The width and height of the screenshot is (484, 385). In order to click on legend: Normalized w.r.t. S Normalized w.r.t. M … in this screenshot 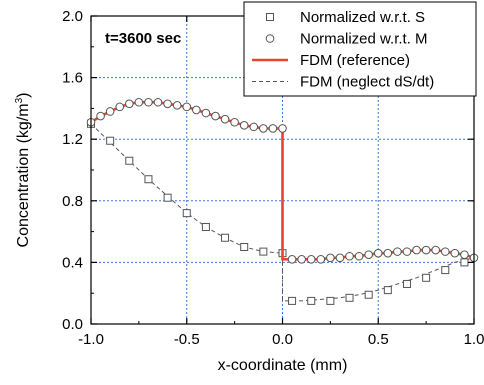, I will do `click(360, 49)`.